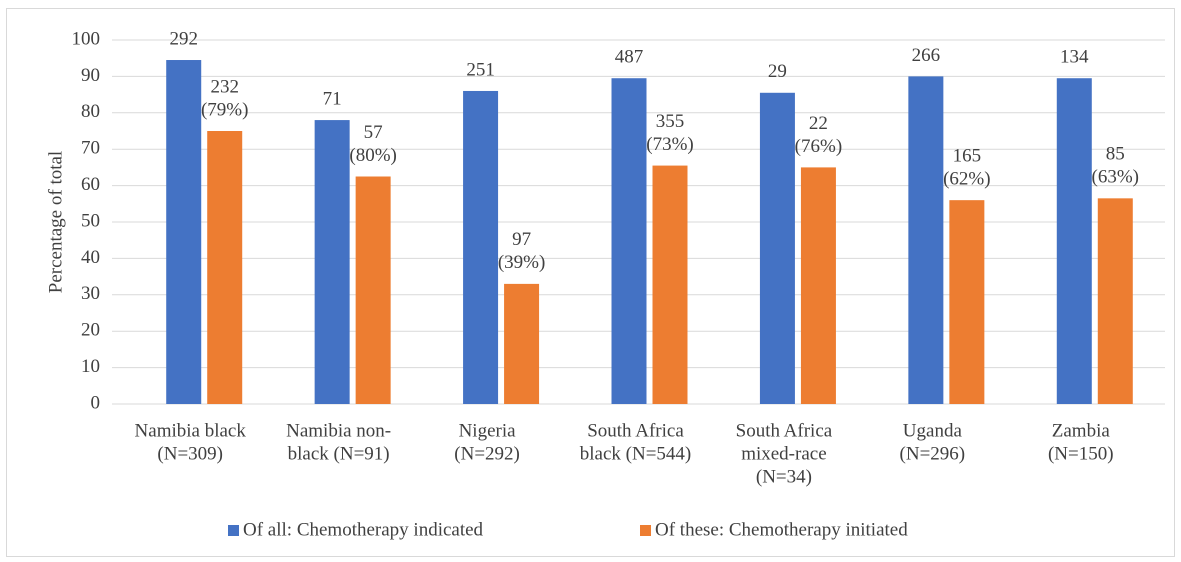 This screenshot has width=1181, height=562. What do you see at coordinates (90, 257) in the screenshot?
I see `y-tick-label: 40` at bounding box center [90, 257].